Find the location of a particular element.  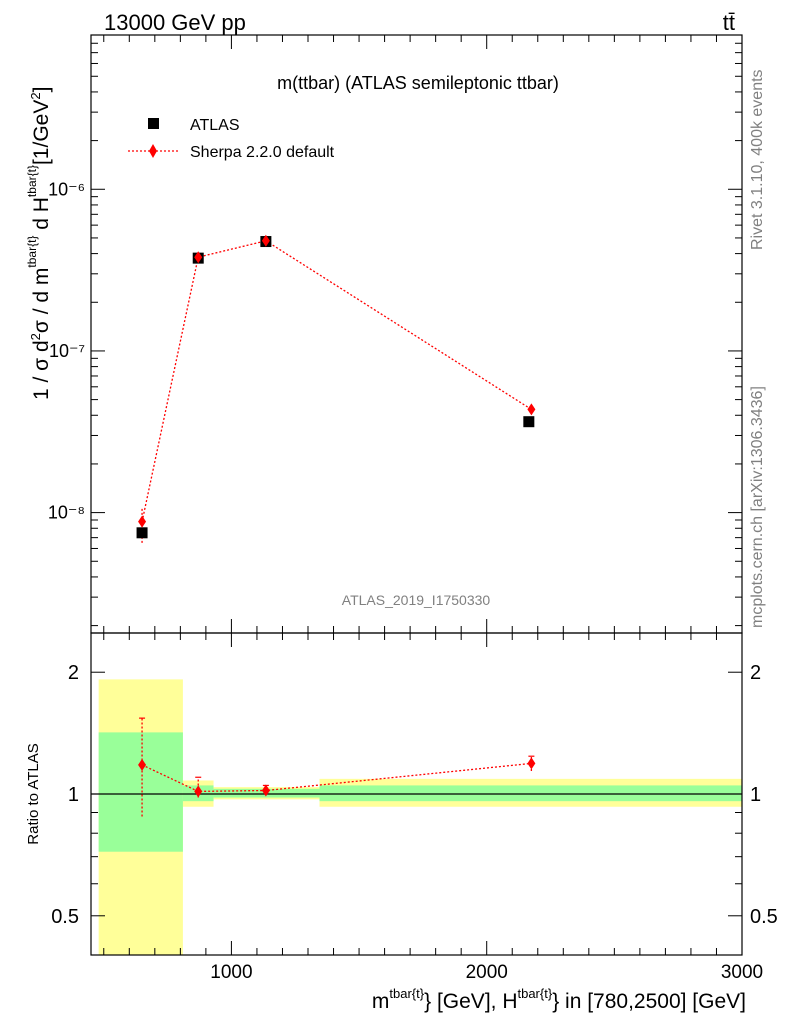

main-ytick-label: 10⁻⁶ is located at coordinates (66, 189).